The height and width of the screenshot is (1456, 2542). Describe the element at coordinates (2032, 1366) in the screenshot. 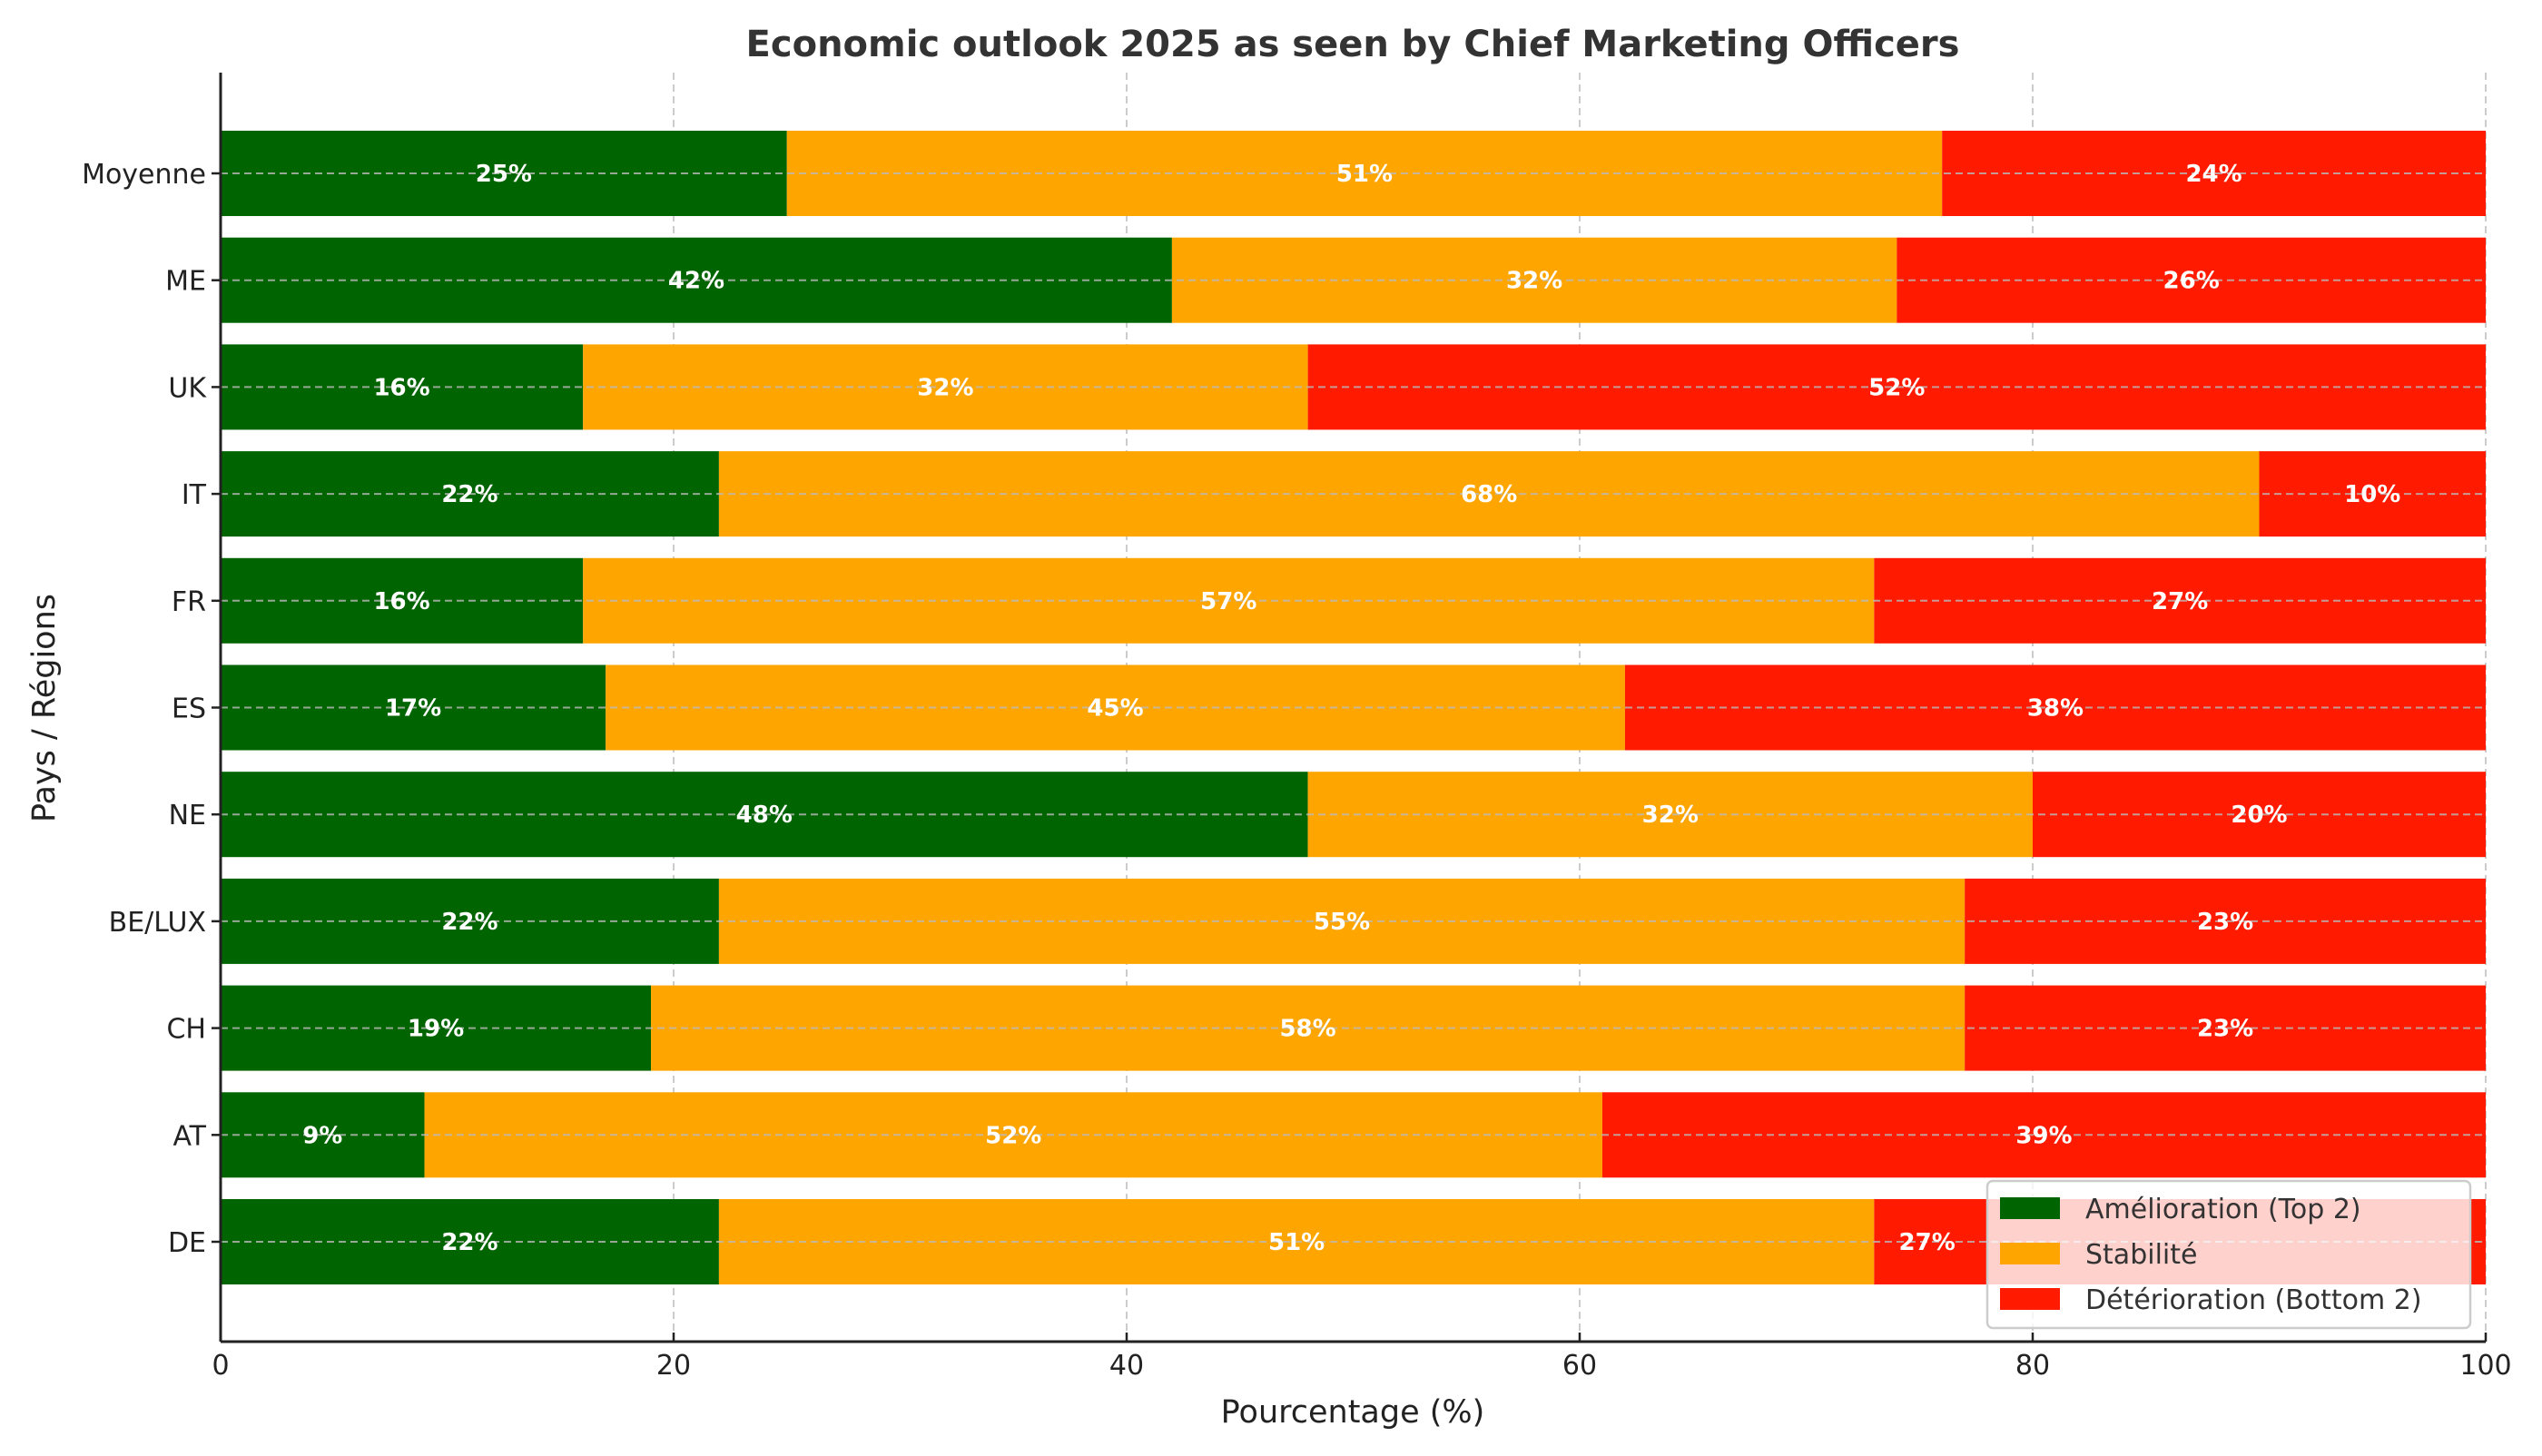

I see `x-tick-label: 80` at that location.